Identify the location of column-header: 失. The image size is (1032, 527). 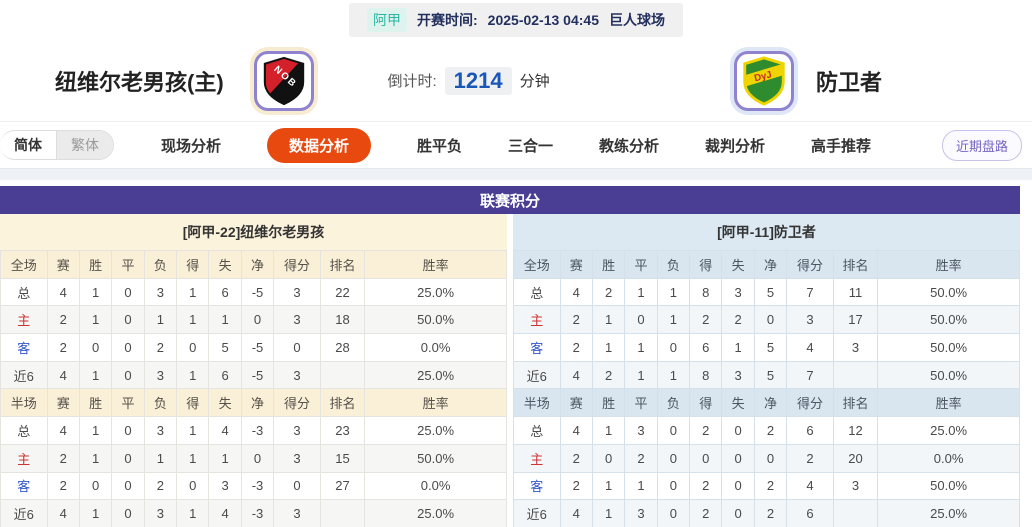
(225, 264).